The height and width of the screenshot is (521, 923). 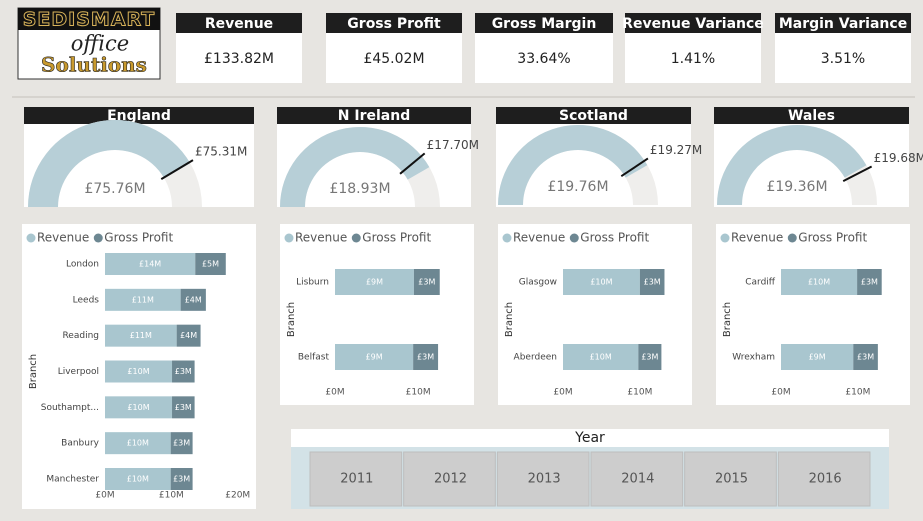 What do you see at coordinates (463, 97) in the screenshot?
I see `divider` at bounding box center [463, 97].